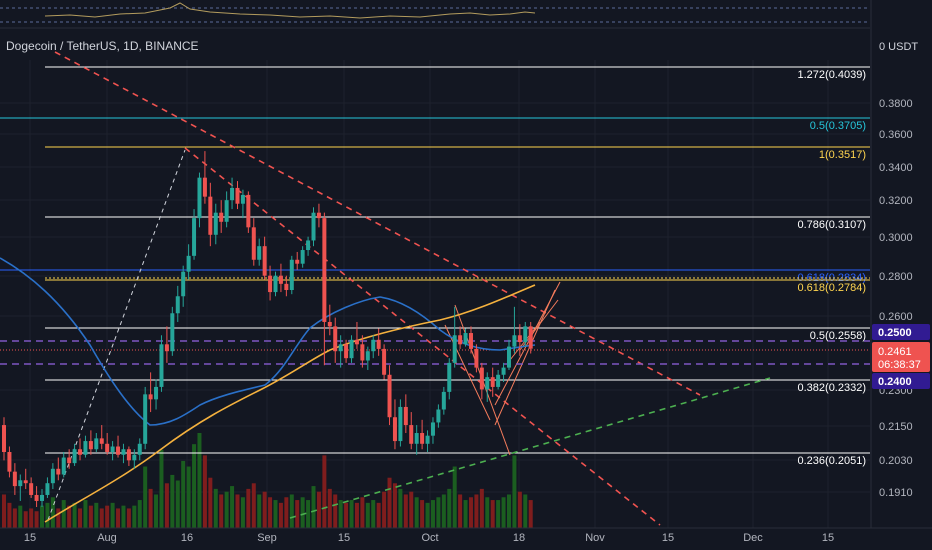  I want to click on badge-upper: 0.2500, so click(895, 333).